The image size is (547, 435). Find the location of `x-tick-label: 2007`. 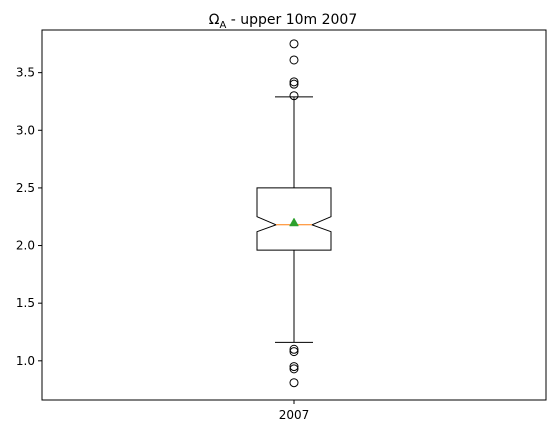

x-tick-label: 2007 is located at coordinates (294, 415).